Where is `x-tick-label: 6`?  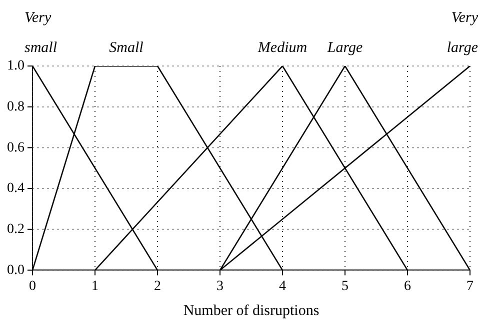
x-tick-label: 6 is located at coordinates (407, 286).